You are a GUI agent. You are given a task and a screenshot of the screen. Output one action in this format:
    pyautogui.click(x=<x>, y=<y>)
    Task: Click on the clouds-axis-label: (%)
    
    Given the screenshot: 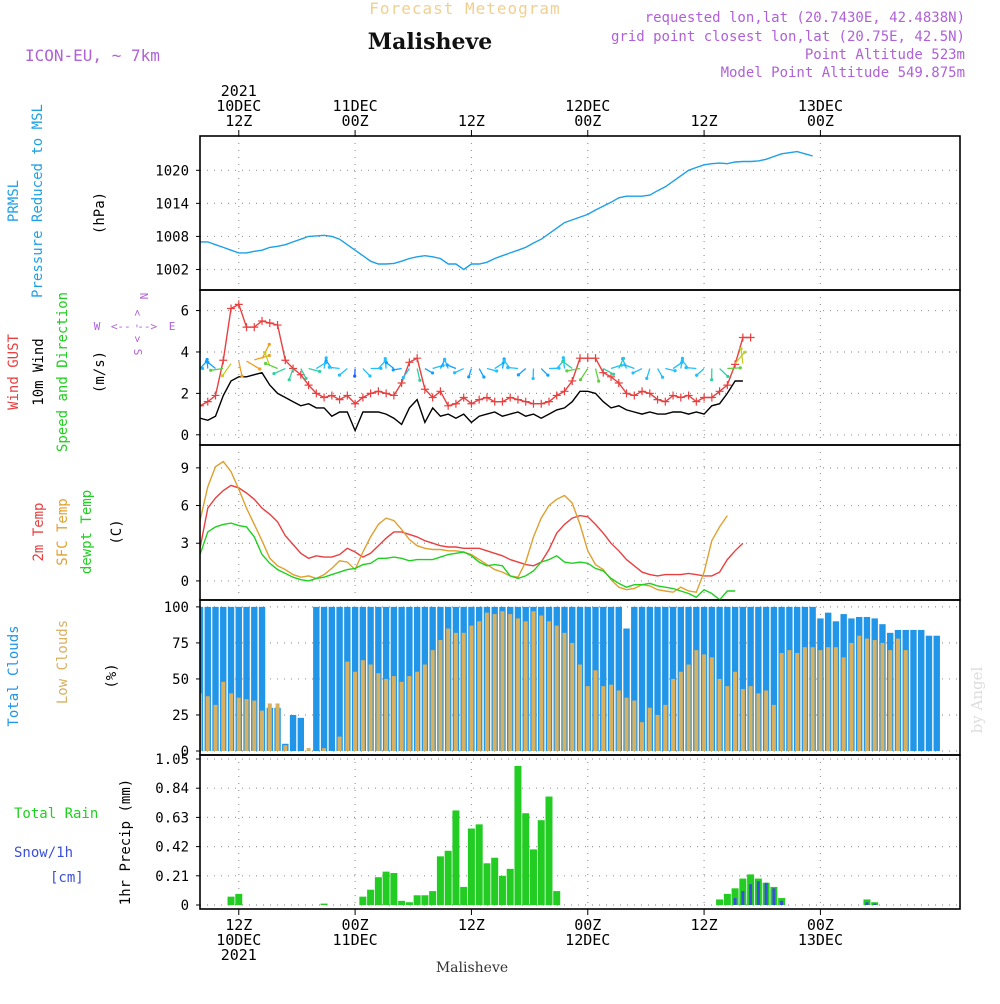 What is the action you would take?
    pyautogui.click(x=112, y=675)
    